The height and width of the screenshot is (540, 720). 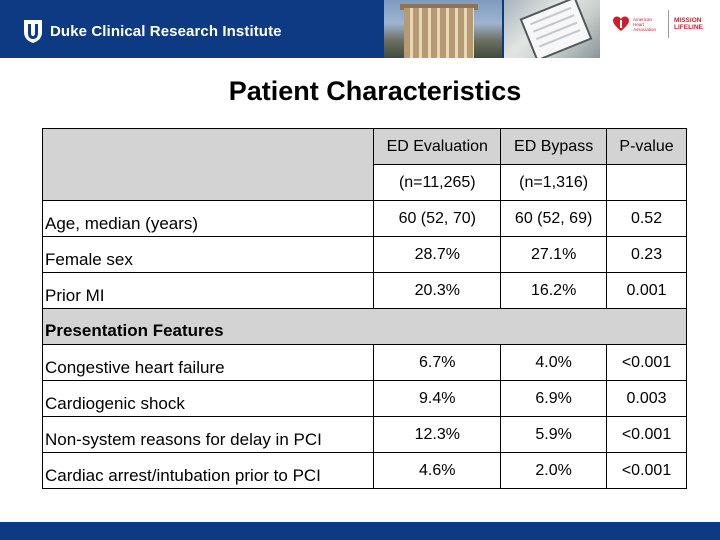 I want to click on table-cell: 2.0%, so click(x=554, y=470).